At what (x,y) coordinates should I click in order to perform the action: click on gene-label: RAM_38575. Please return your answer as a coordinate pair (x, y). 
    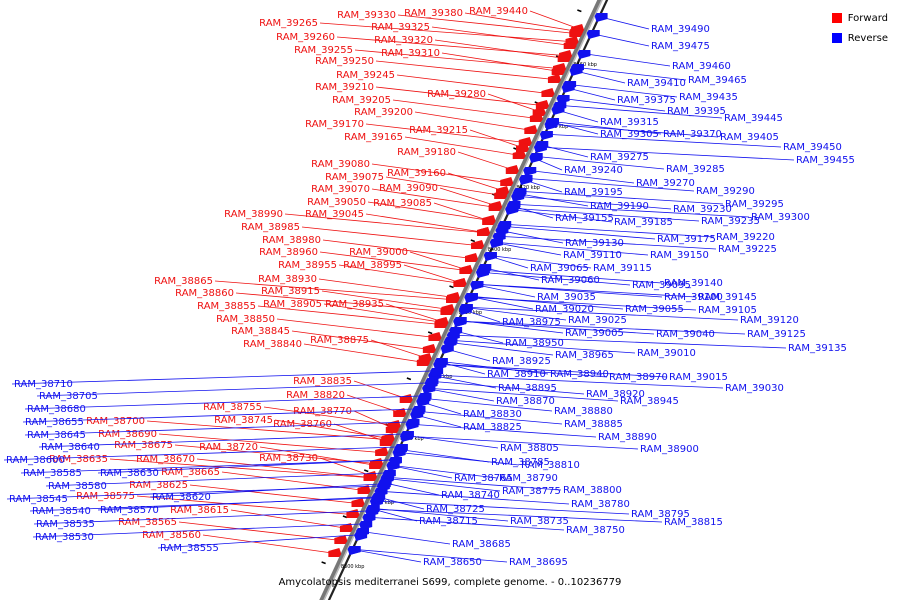
    Looking at the image, I should click on (105, 496).